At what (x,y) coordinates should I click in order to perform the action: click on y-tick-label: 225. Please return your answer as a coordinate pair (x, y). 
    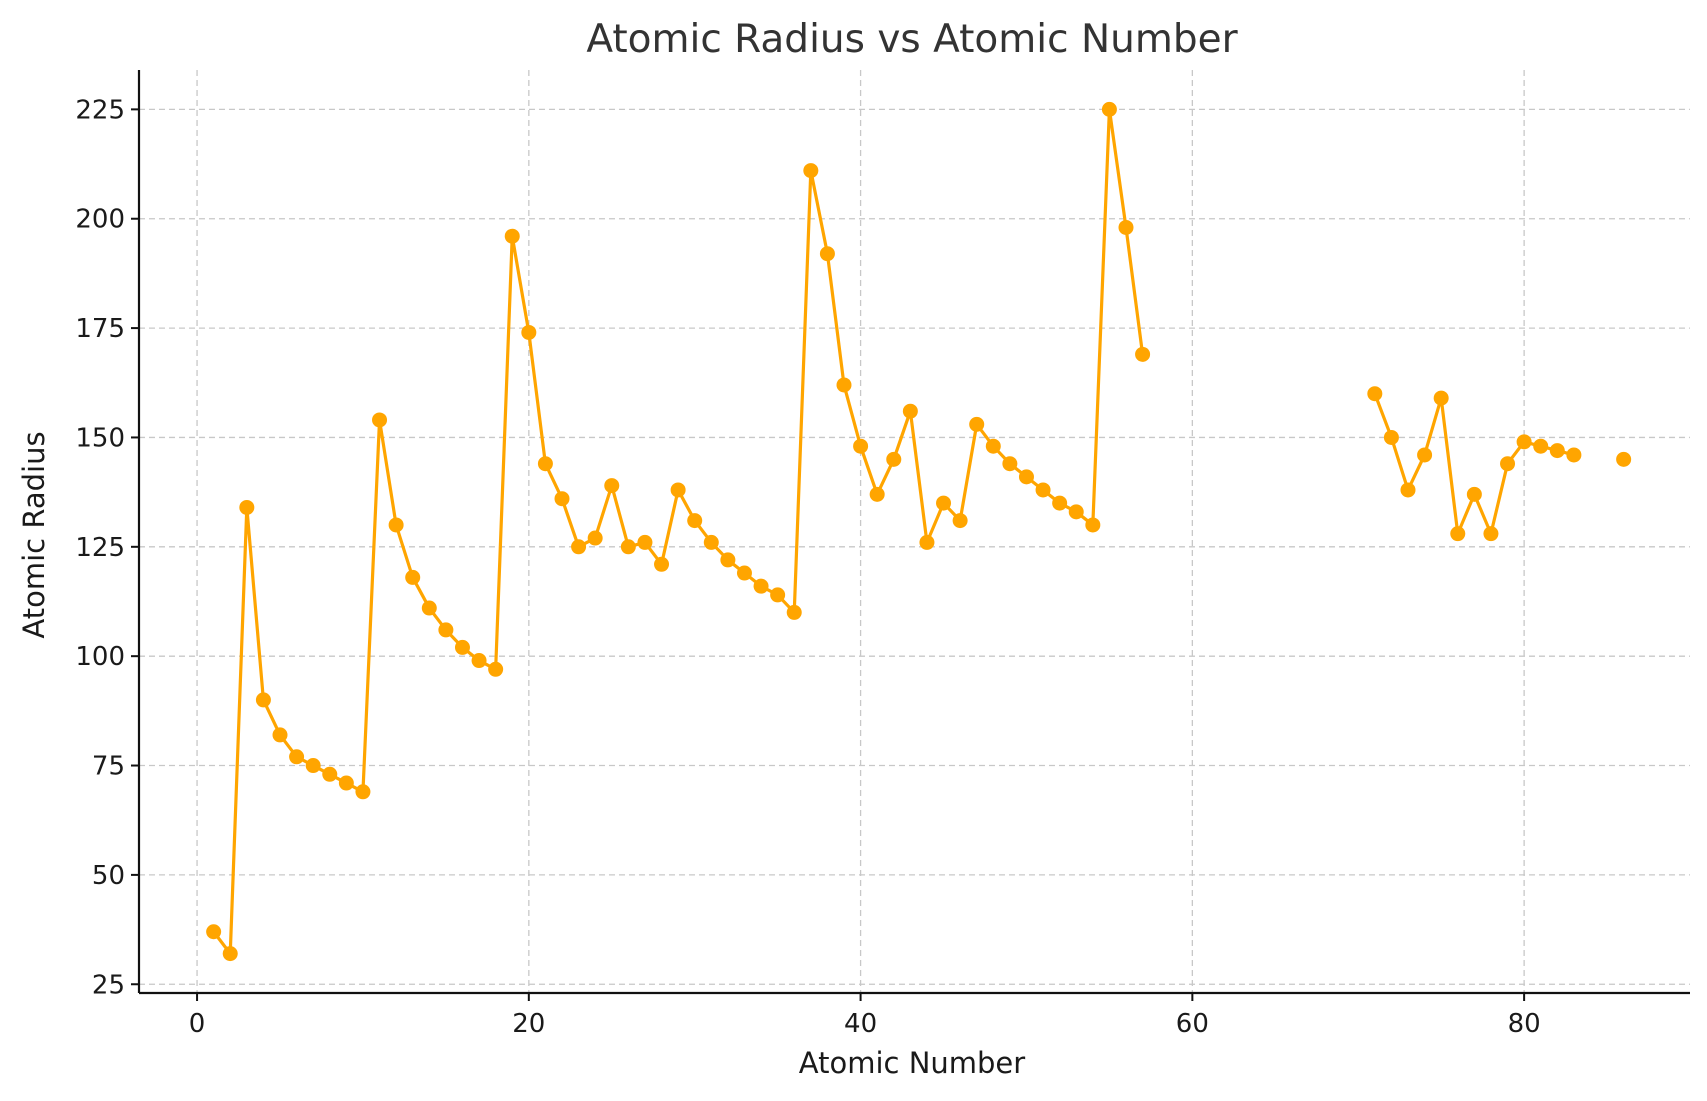
    Looking at the image, I should click on (100, 110).